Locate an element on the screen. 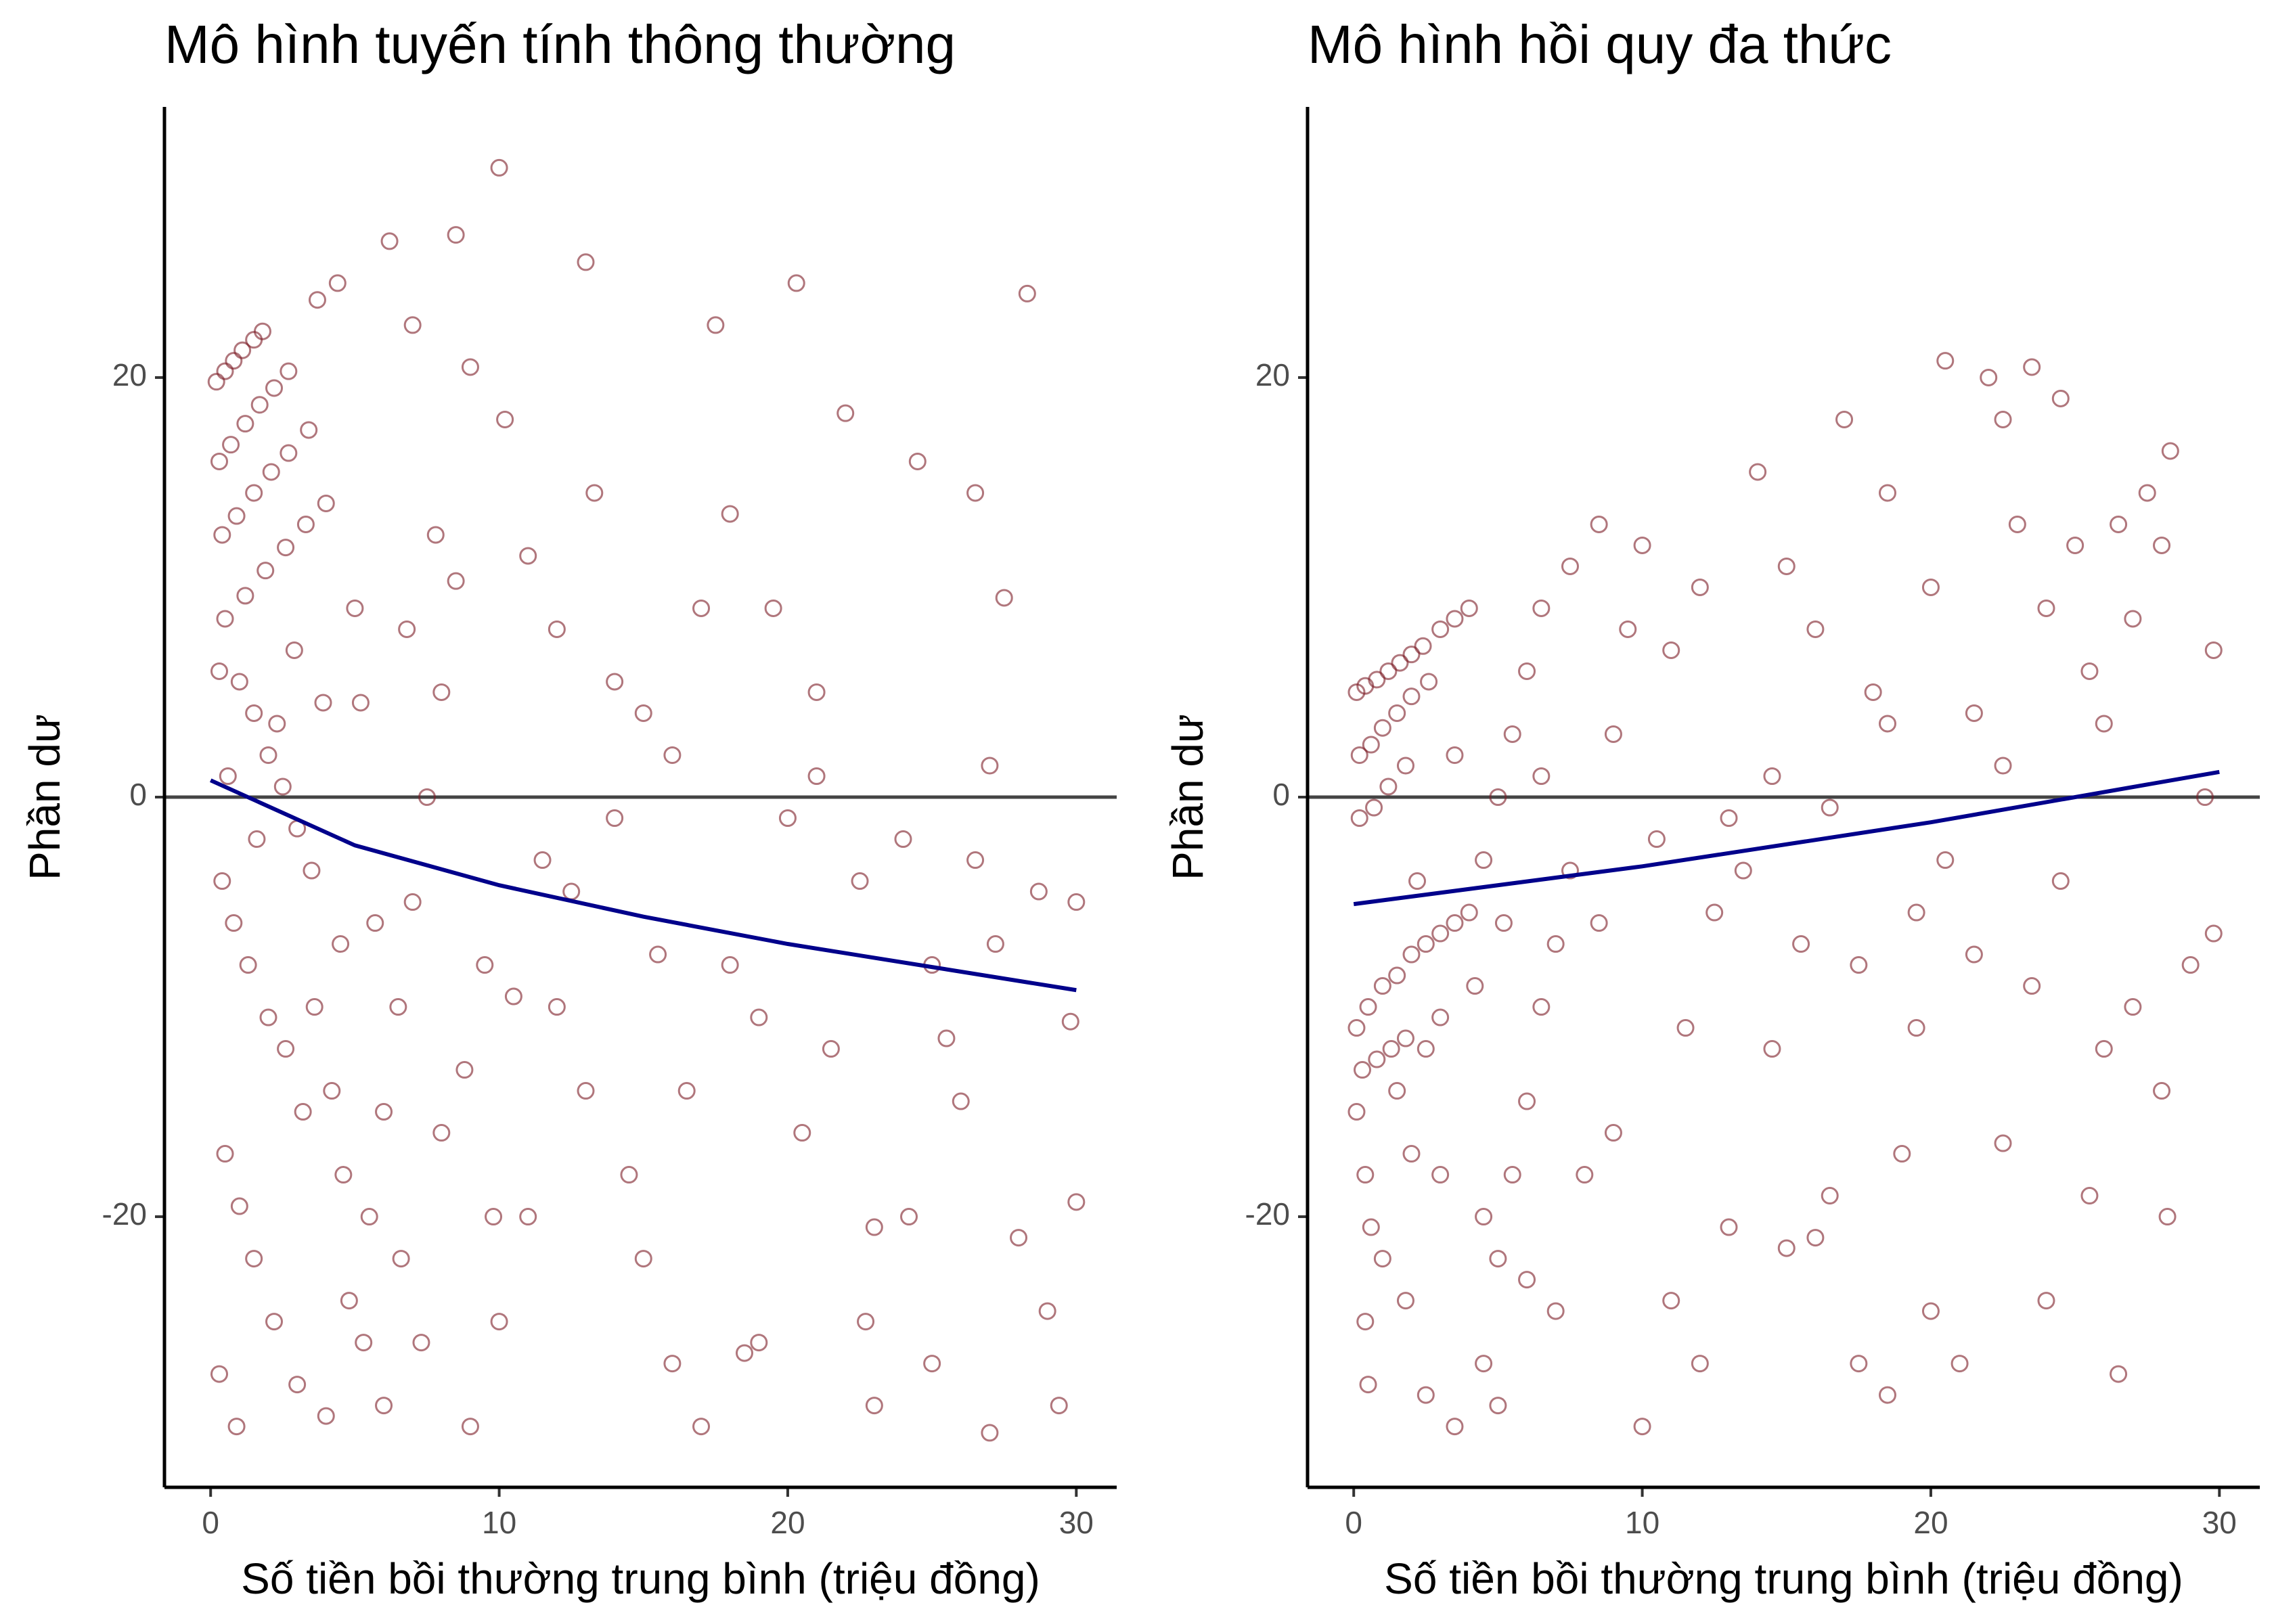 The image size is (2274, 1624). y-tick-label: -20 is located at coordinates (124, 1214).